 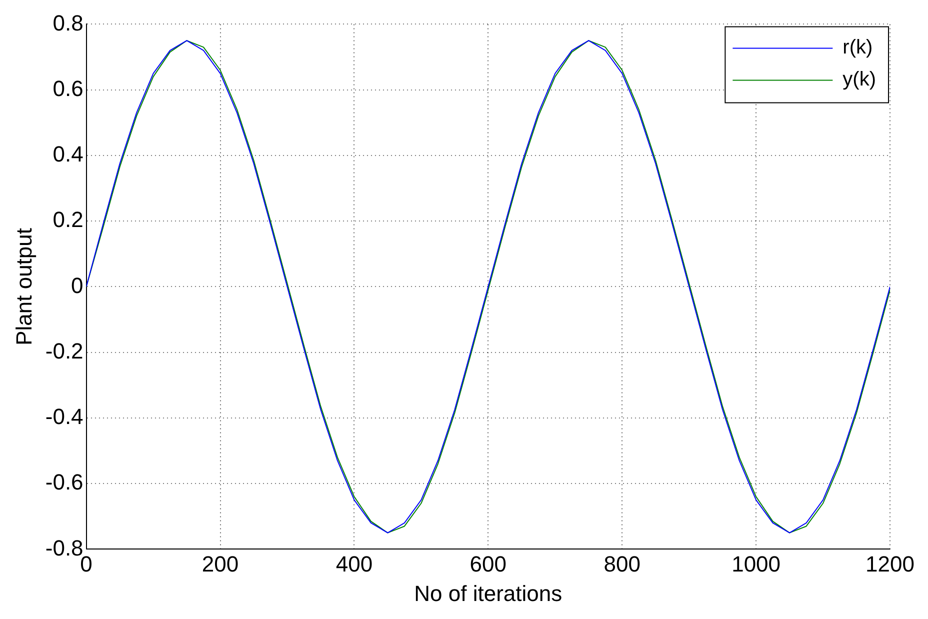 What do you see at coordinates (220, 563) in the screenshot?
I see `x-tick-label: 200` at bounding box center [220, 563].